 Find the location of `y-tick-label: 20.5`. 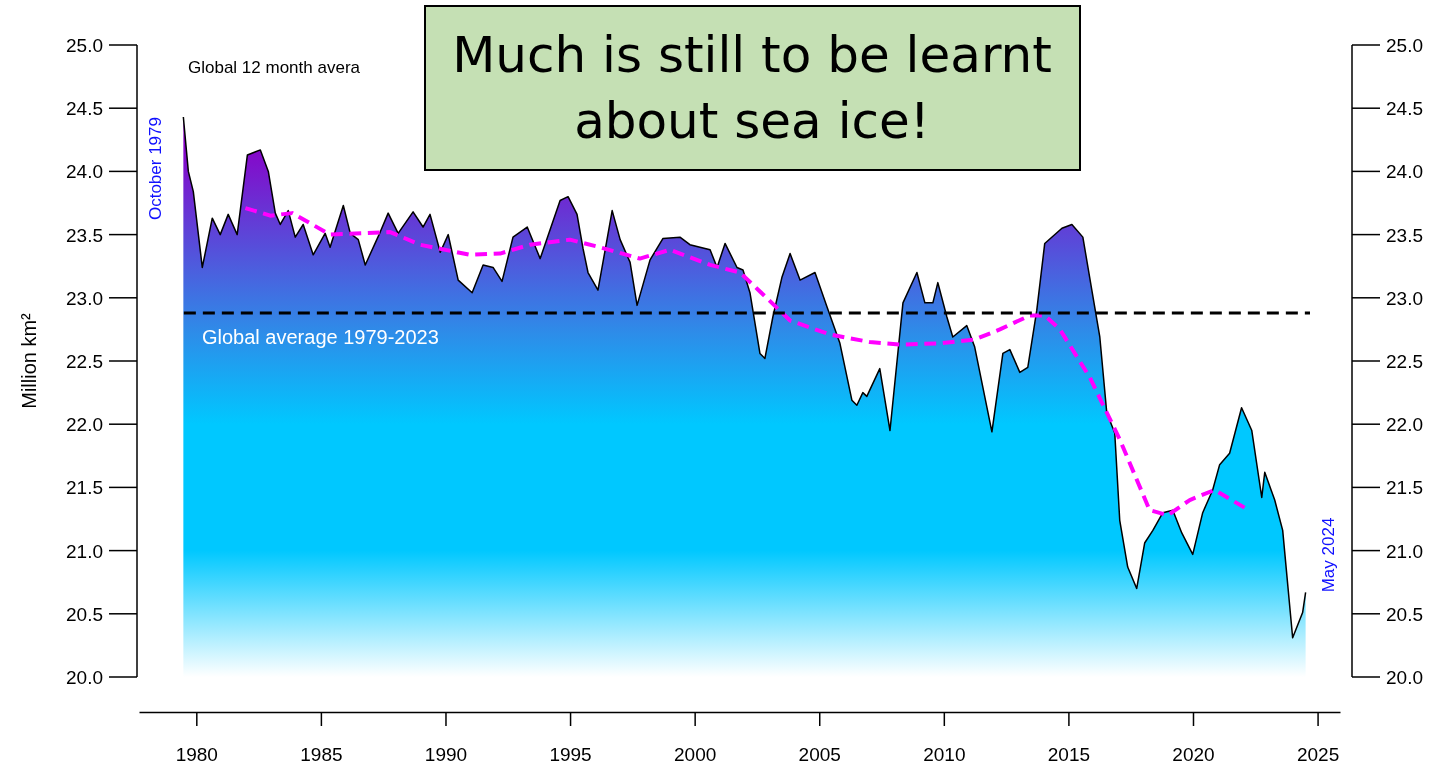

y-tick-label: 20.5 is located at coordinates (84, 614).